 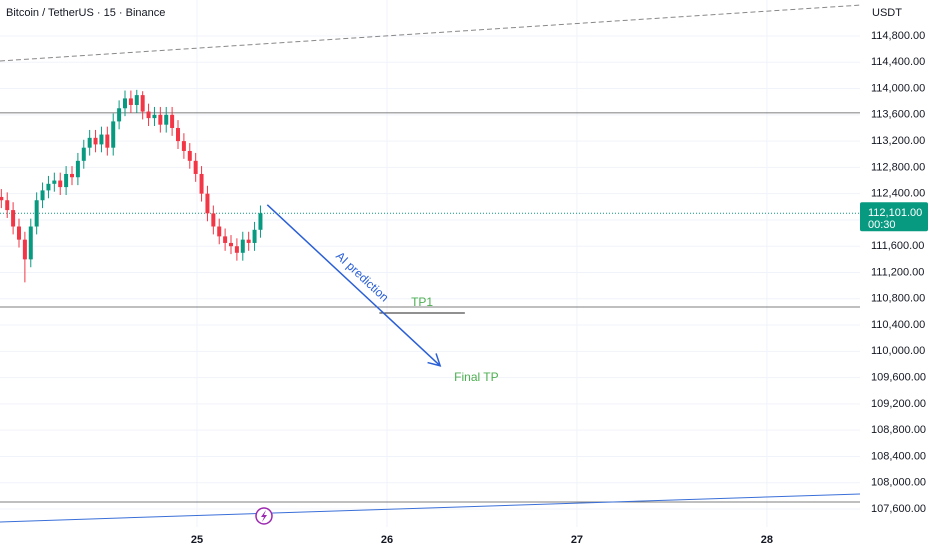 I want to click on y-tick-label: 108,400.00, so click(x=898, y=456).